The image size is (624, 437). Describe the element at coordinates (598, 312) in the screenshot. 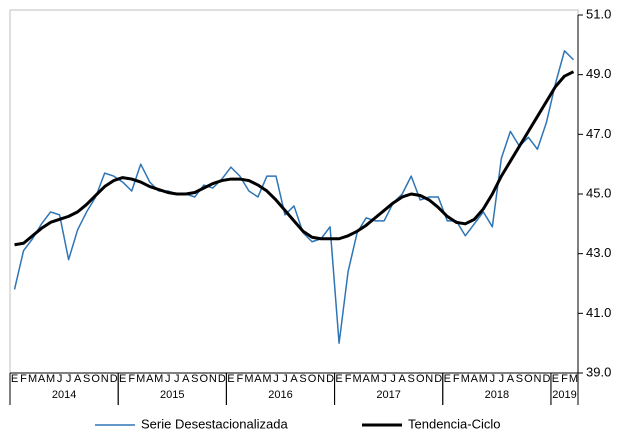

I see `y-tick-label: 41.0` at that location.